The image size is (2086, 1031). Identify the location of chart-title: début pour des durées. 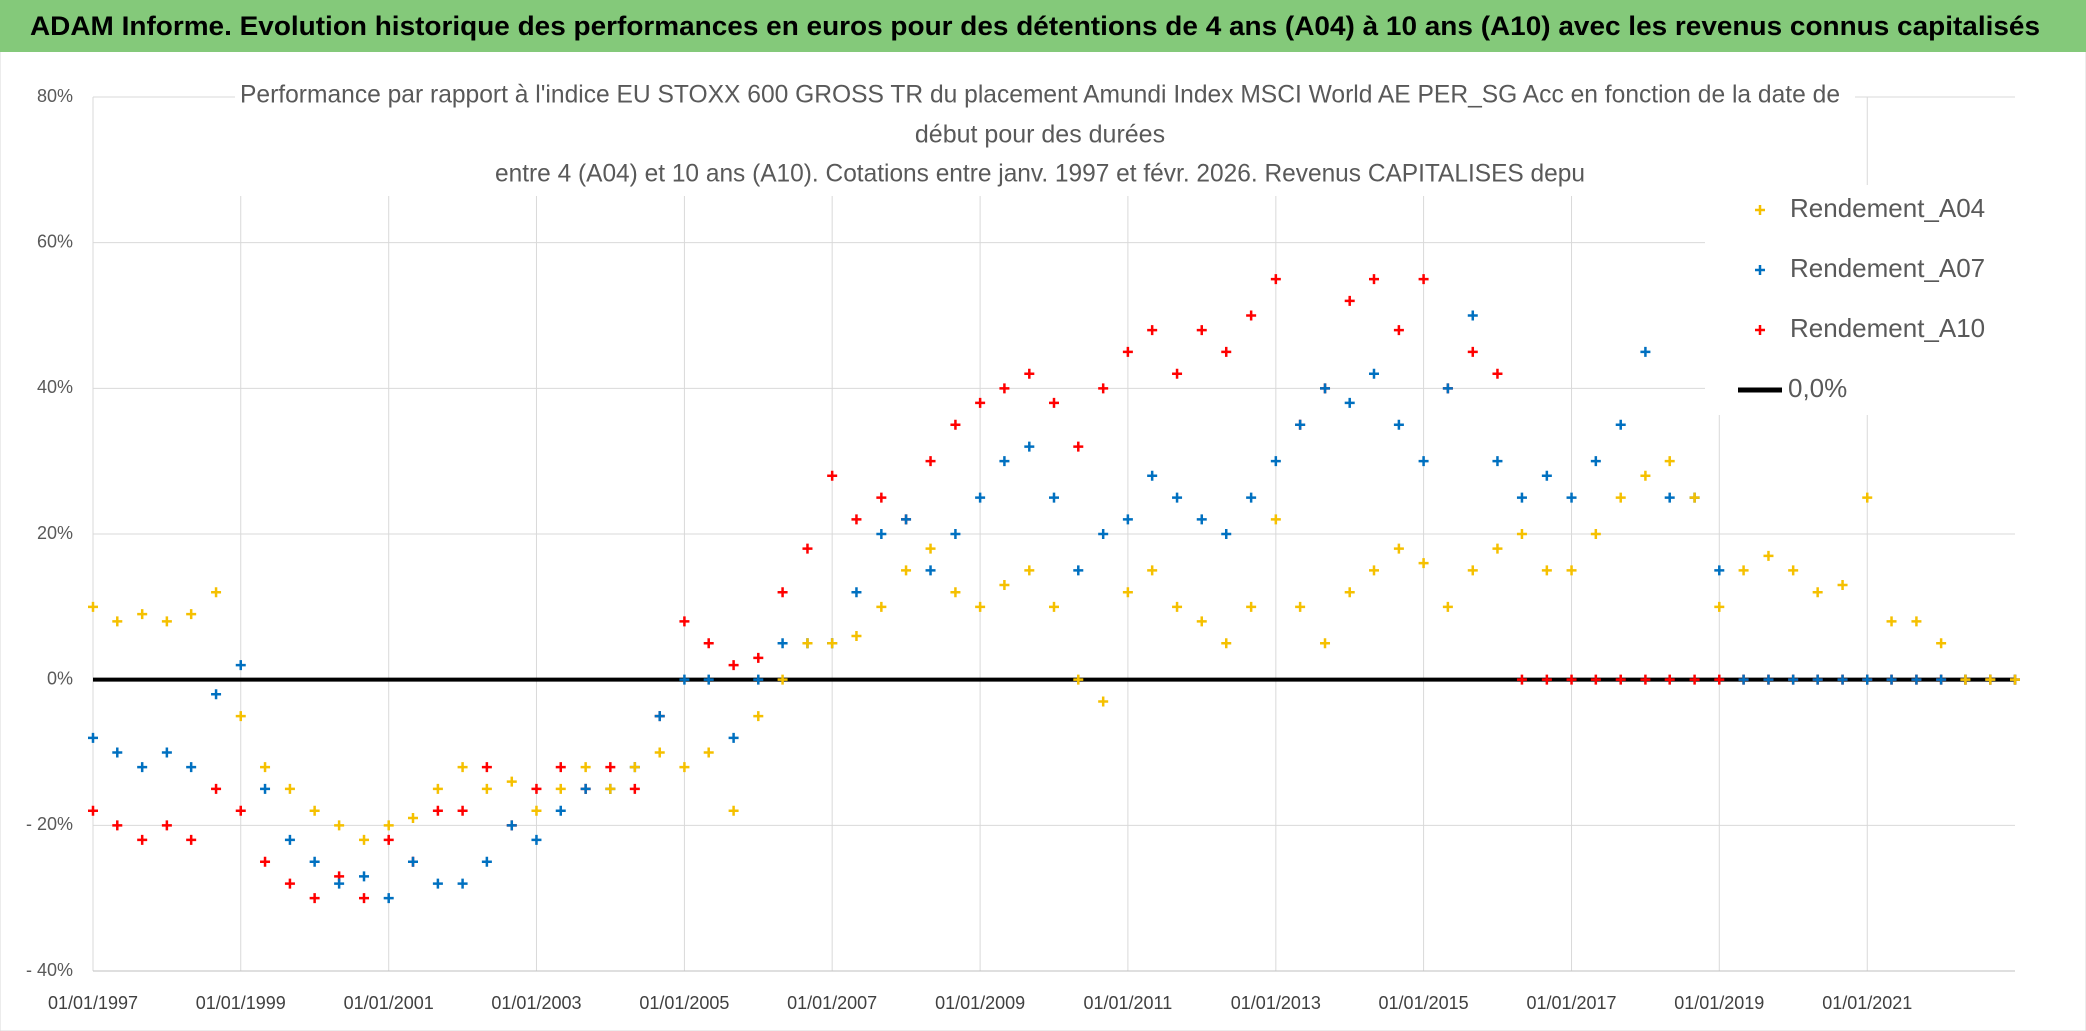
(1040, 135).